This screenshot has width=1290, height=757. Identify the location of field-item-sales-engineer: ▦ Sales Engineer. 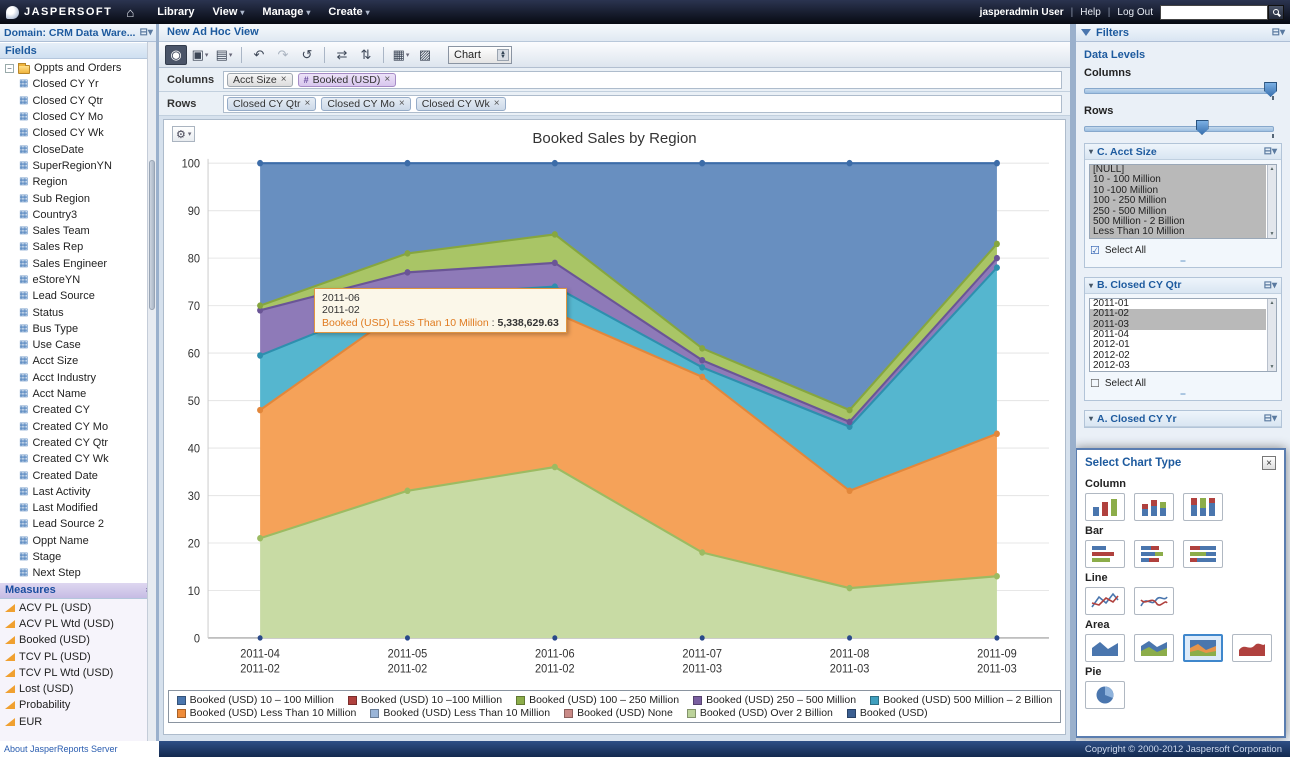
(82, 264).